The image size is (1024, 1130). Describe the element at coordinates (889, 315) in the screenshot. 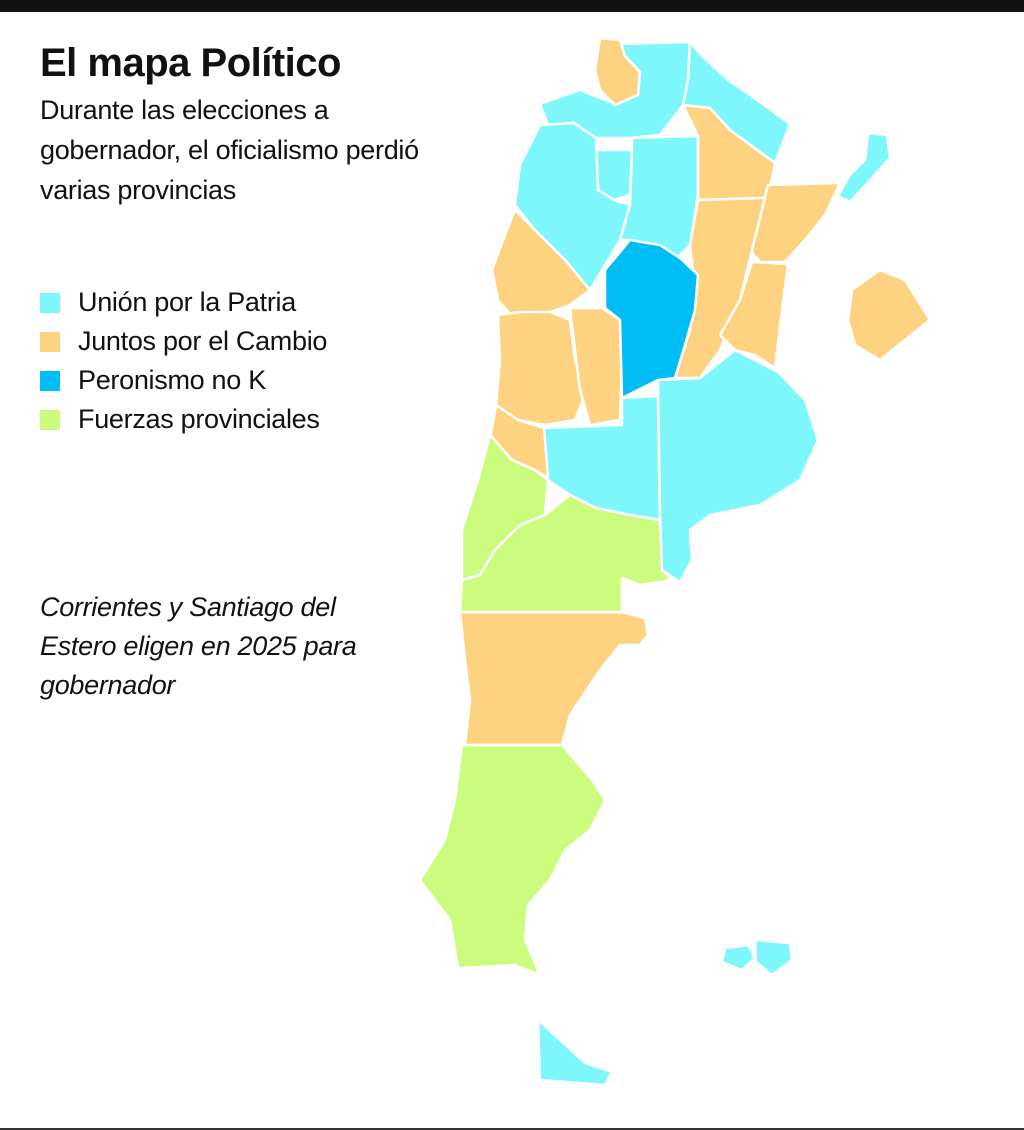

I see `uruguay` at that location.